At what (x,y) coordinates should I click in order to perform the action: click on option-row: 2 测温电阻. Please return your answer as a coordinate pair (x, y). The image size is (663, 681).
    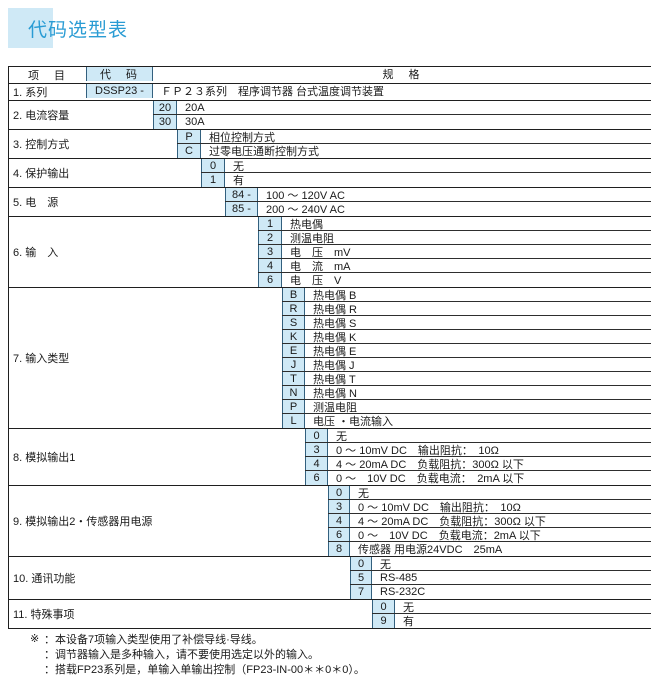
    Looking at the image, I should click on (454, 238).